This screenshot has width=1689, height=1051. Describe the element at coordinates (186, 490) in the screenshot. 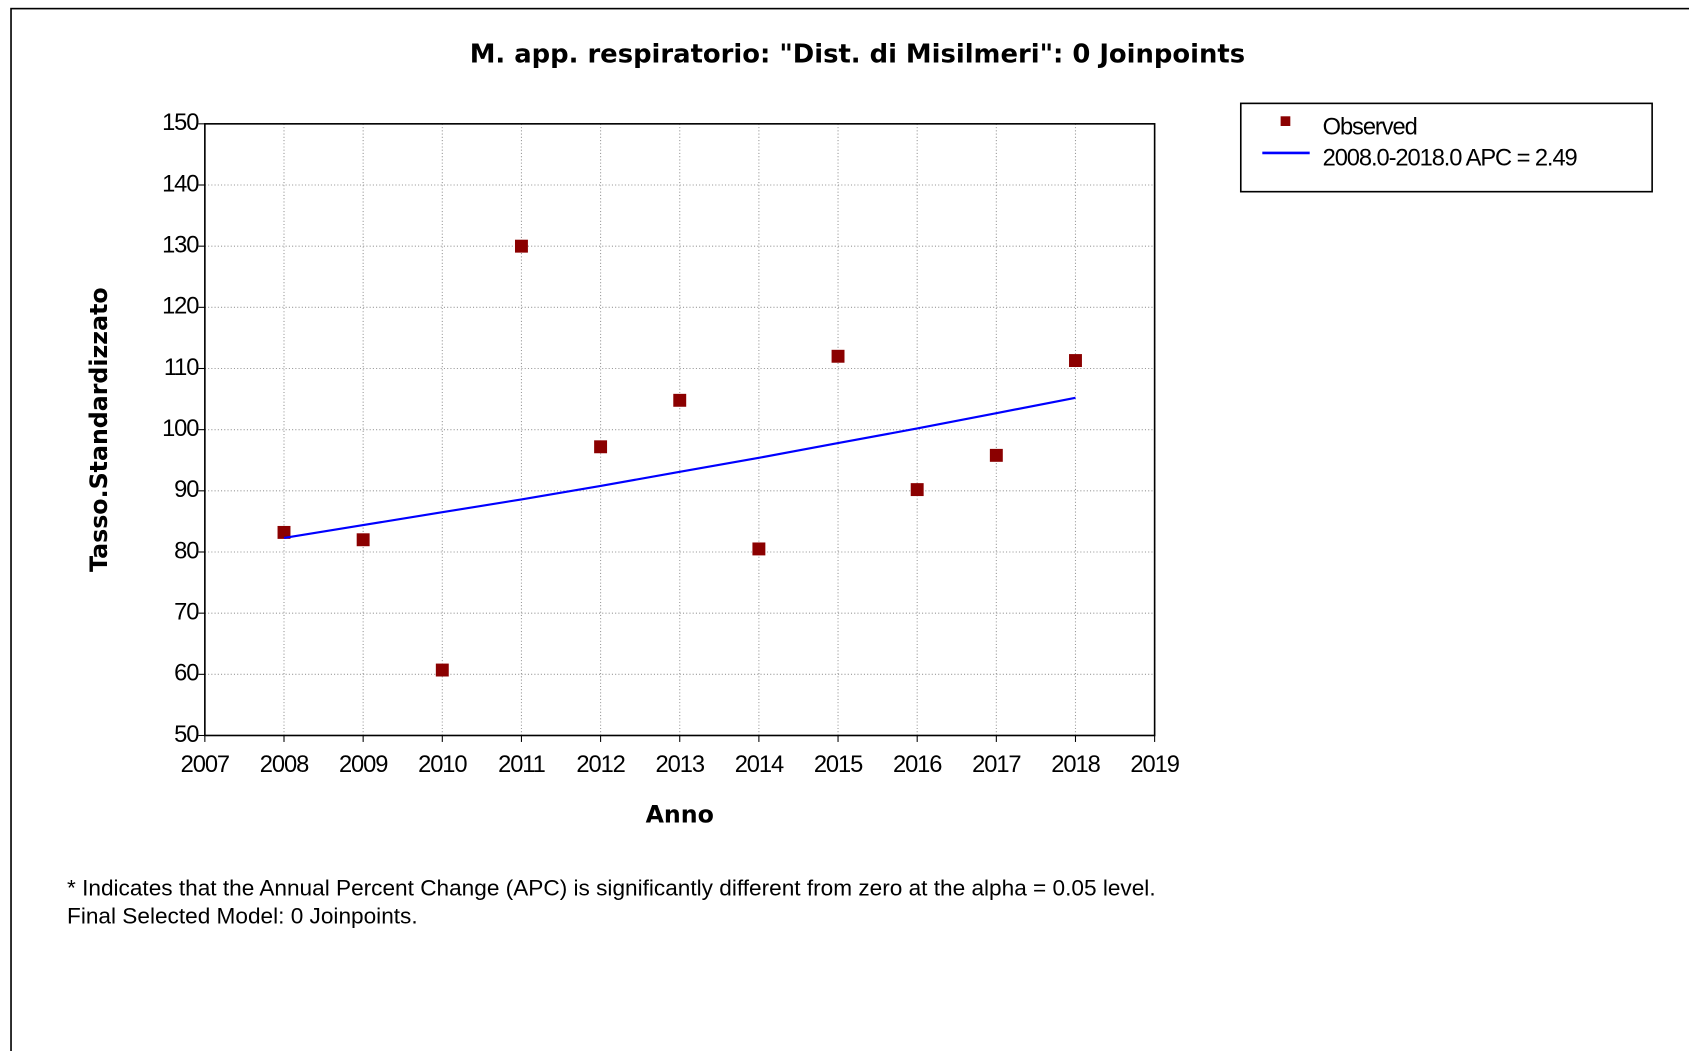

I see `y-tick-label: 90` at that location.